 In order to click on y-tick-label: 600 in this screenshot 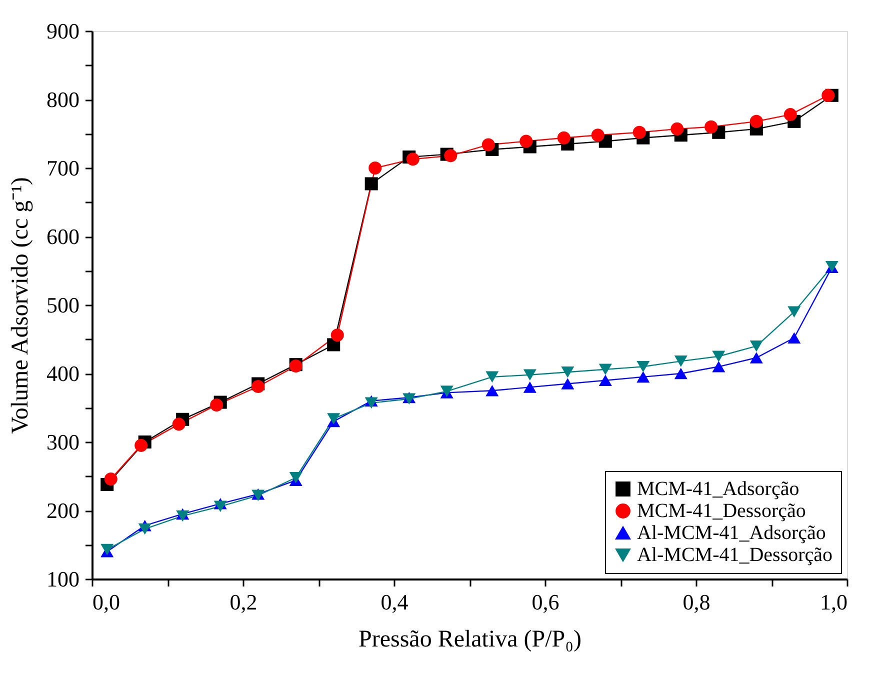, I will do `click(63, 236)`.